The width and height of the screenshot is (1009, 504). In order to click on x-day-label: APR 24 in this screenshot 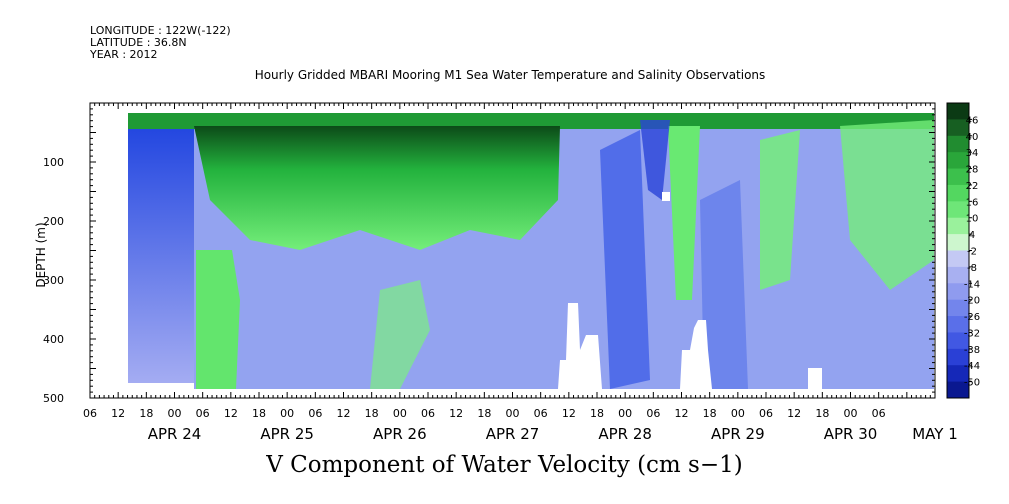, I will do `click(175, 434)`.